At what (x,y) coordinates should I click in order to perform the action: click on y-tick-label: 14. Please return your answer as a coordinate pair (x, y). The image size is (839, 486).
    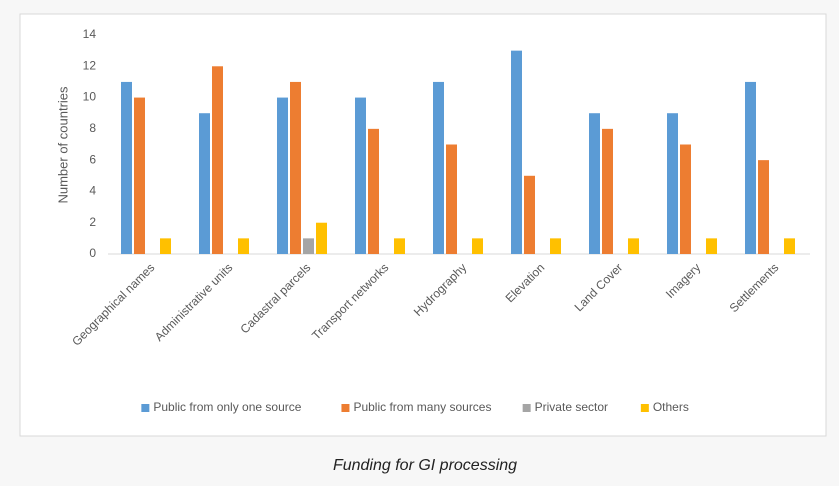
    Looking at the image, I should click on (90, 34).